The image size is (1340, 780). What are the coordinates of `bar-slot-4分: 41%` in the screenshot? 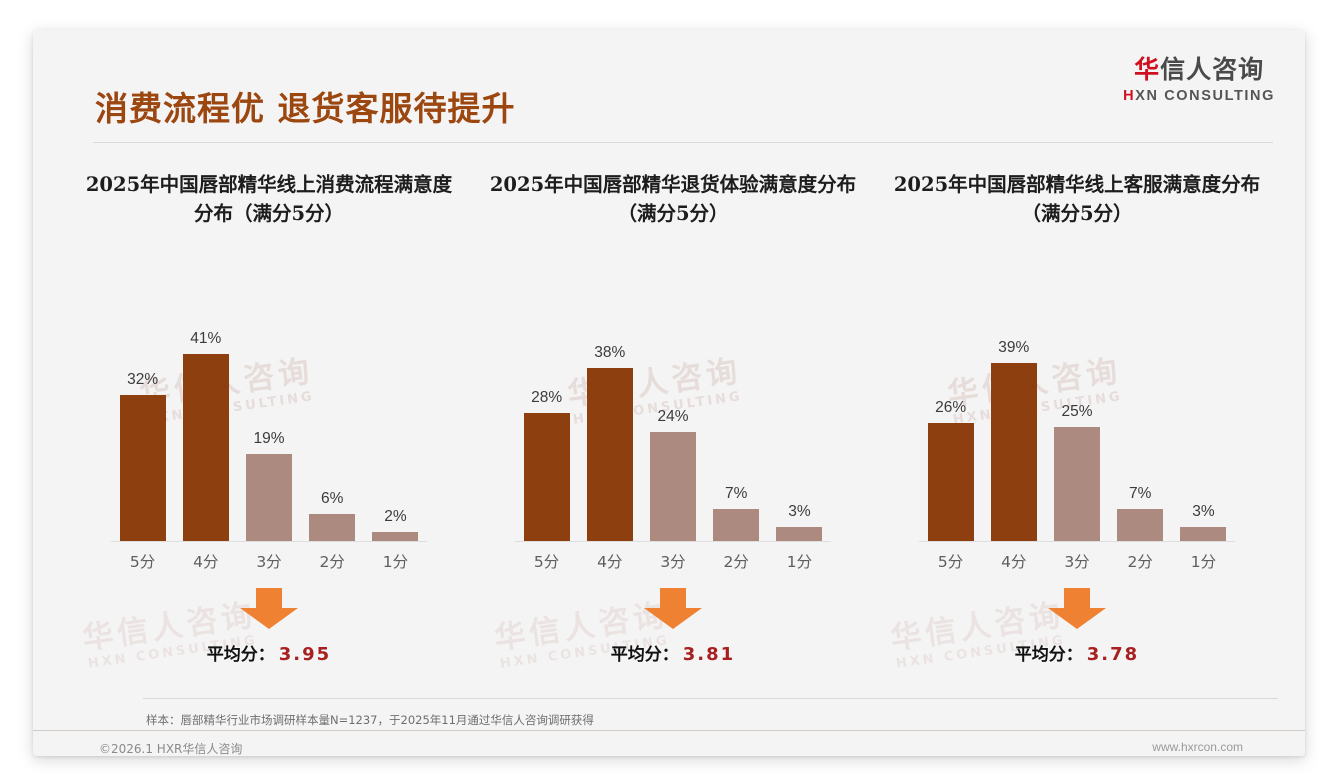 It's located at (205, 430).